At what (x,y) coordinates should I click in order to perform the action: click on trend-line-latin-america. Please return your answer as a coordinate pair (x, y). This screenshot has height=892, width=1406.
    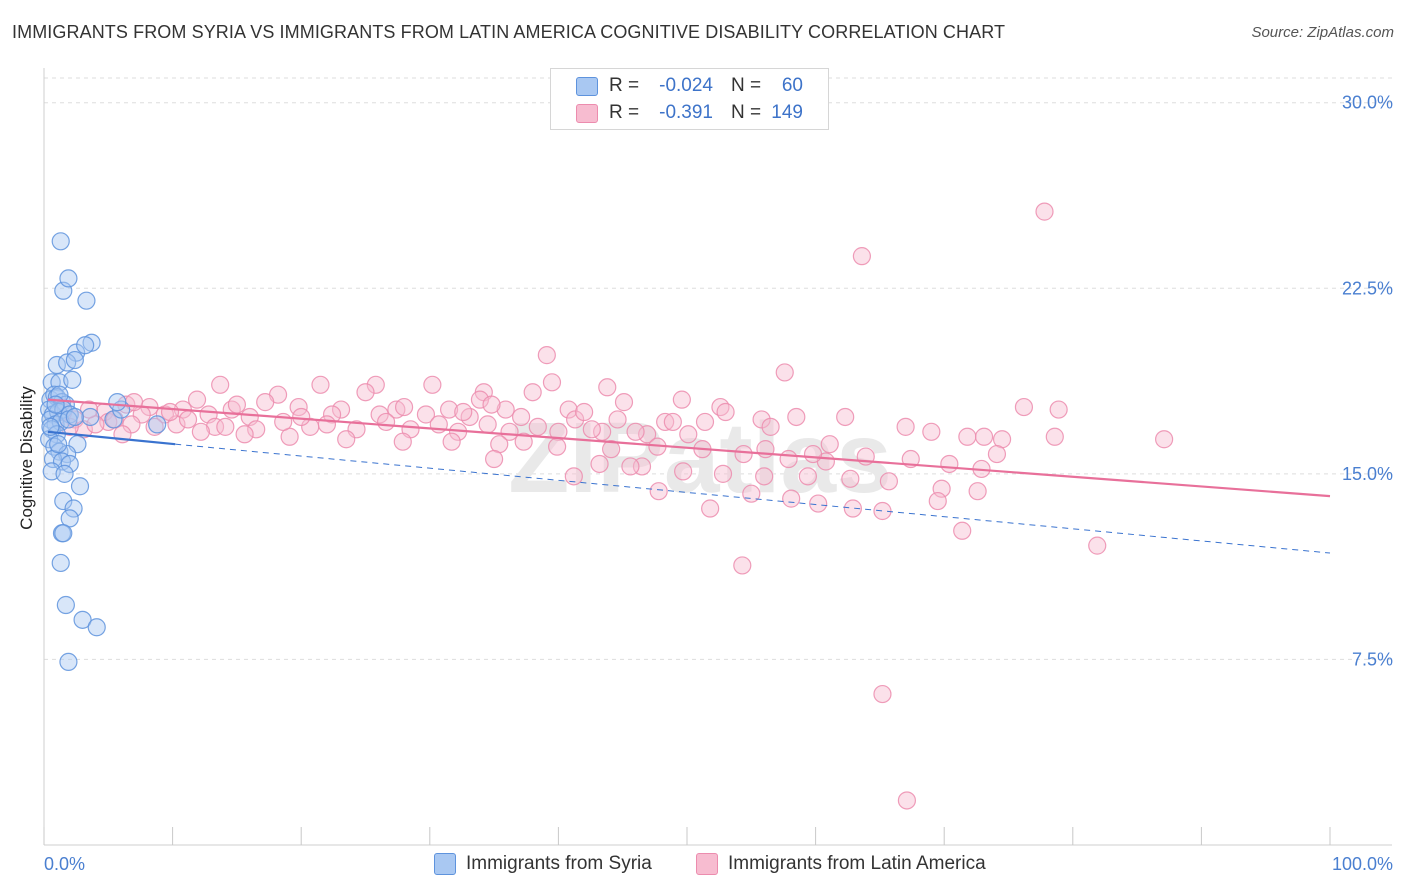
    Looking at the image, I should click on (689, 448).